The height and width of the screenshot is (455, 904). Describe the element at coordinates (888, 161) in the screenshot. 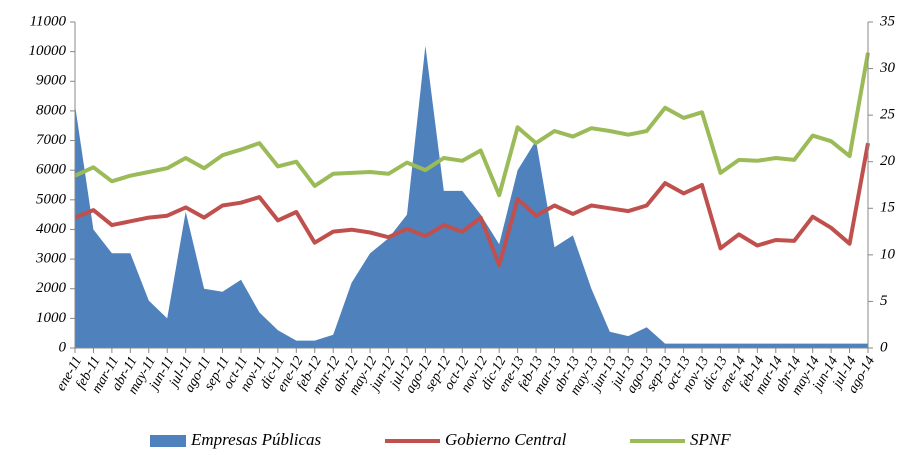

I see `y2-tick-label: 20` at that location.